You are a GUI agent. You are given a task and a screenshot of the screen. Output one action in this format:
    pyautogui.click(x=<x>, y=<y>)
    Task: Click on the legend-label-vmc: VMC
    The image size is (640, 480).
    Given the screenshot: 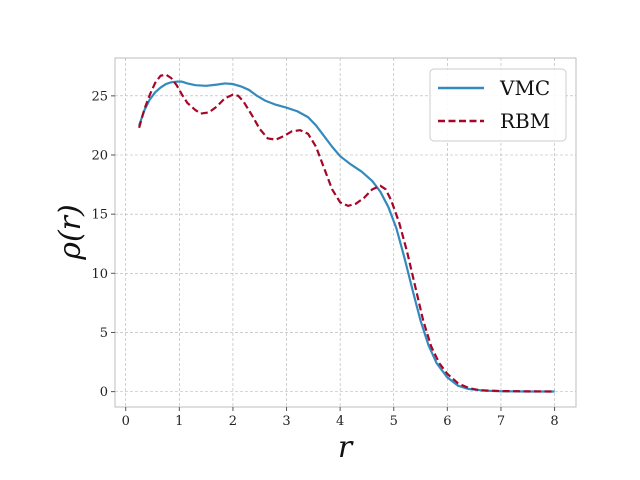 What is the action you would take?
    pyautogui.click(x=524, y=88)
    